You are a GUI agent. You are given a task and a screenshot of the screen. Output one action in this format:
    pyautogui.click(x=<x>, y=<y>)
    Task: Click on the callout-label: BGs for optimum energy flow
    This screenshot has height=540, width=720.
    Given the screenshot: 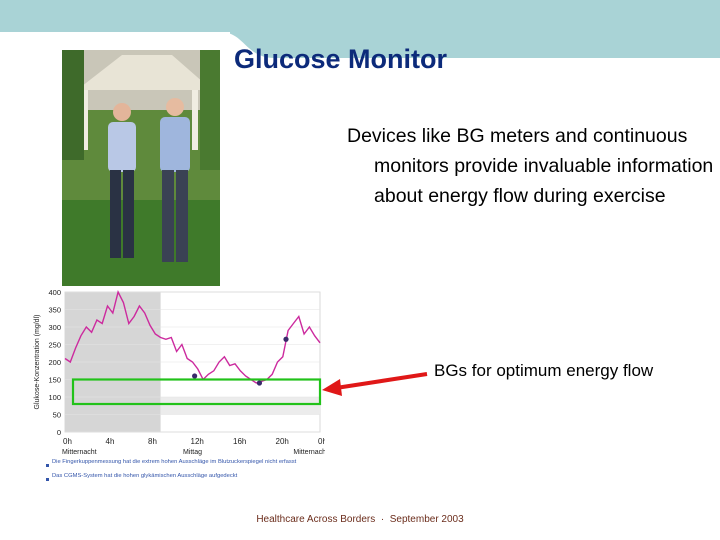 What is the action you would take?
    pyautogui.click(x=544, y=370)
    